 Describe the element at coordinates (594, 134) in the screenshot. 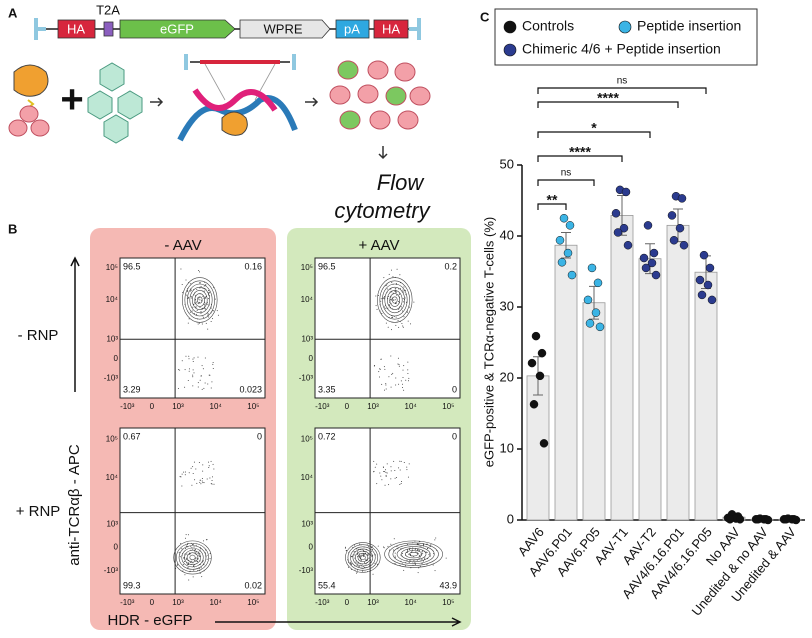

I see `significance-bracket` at that location.